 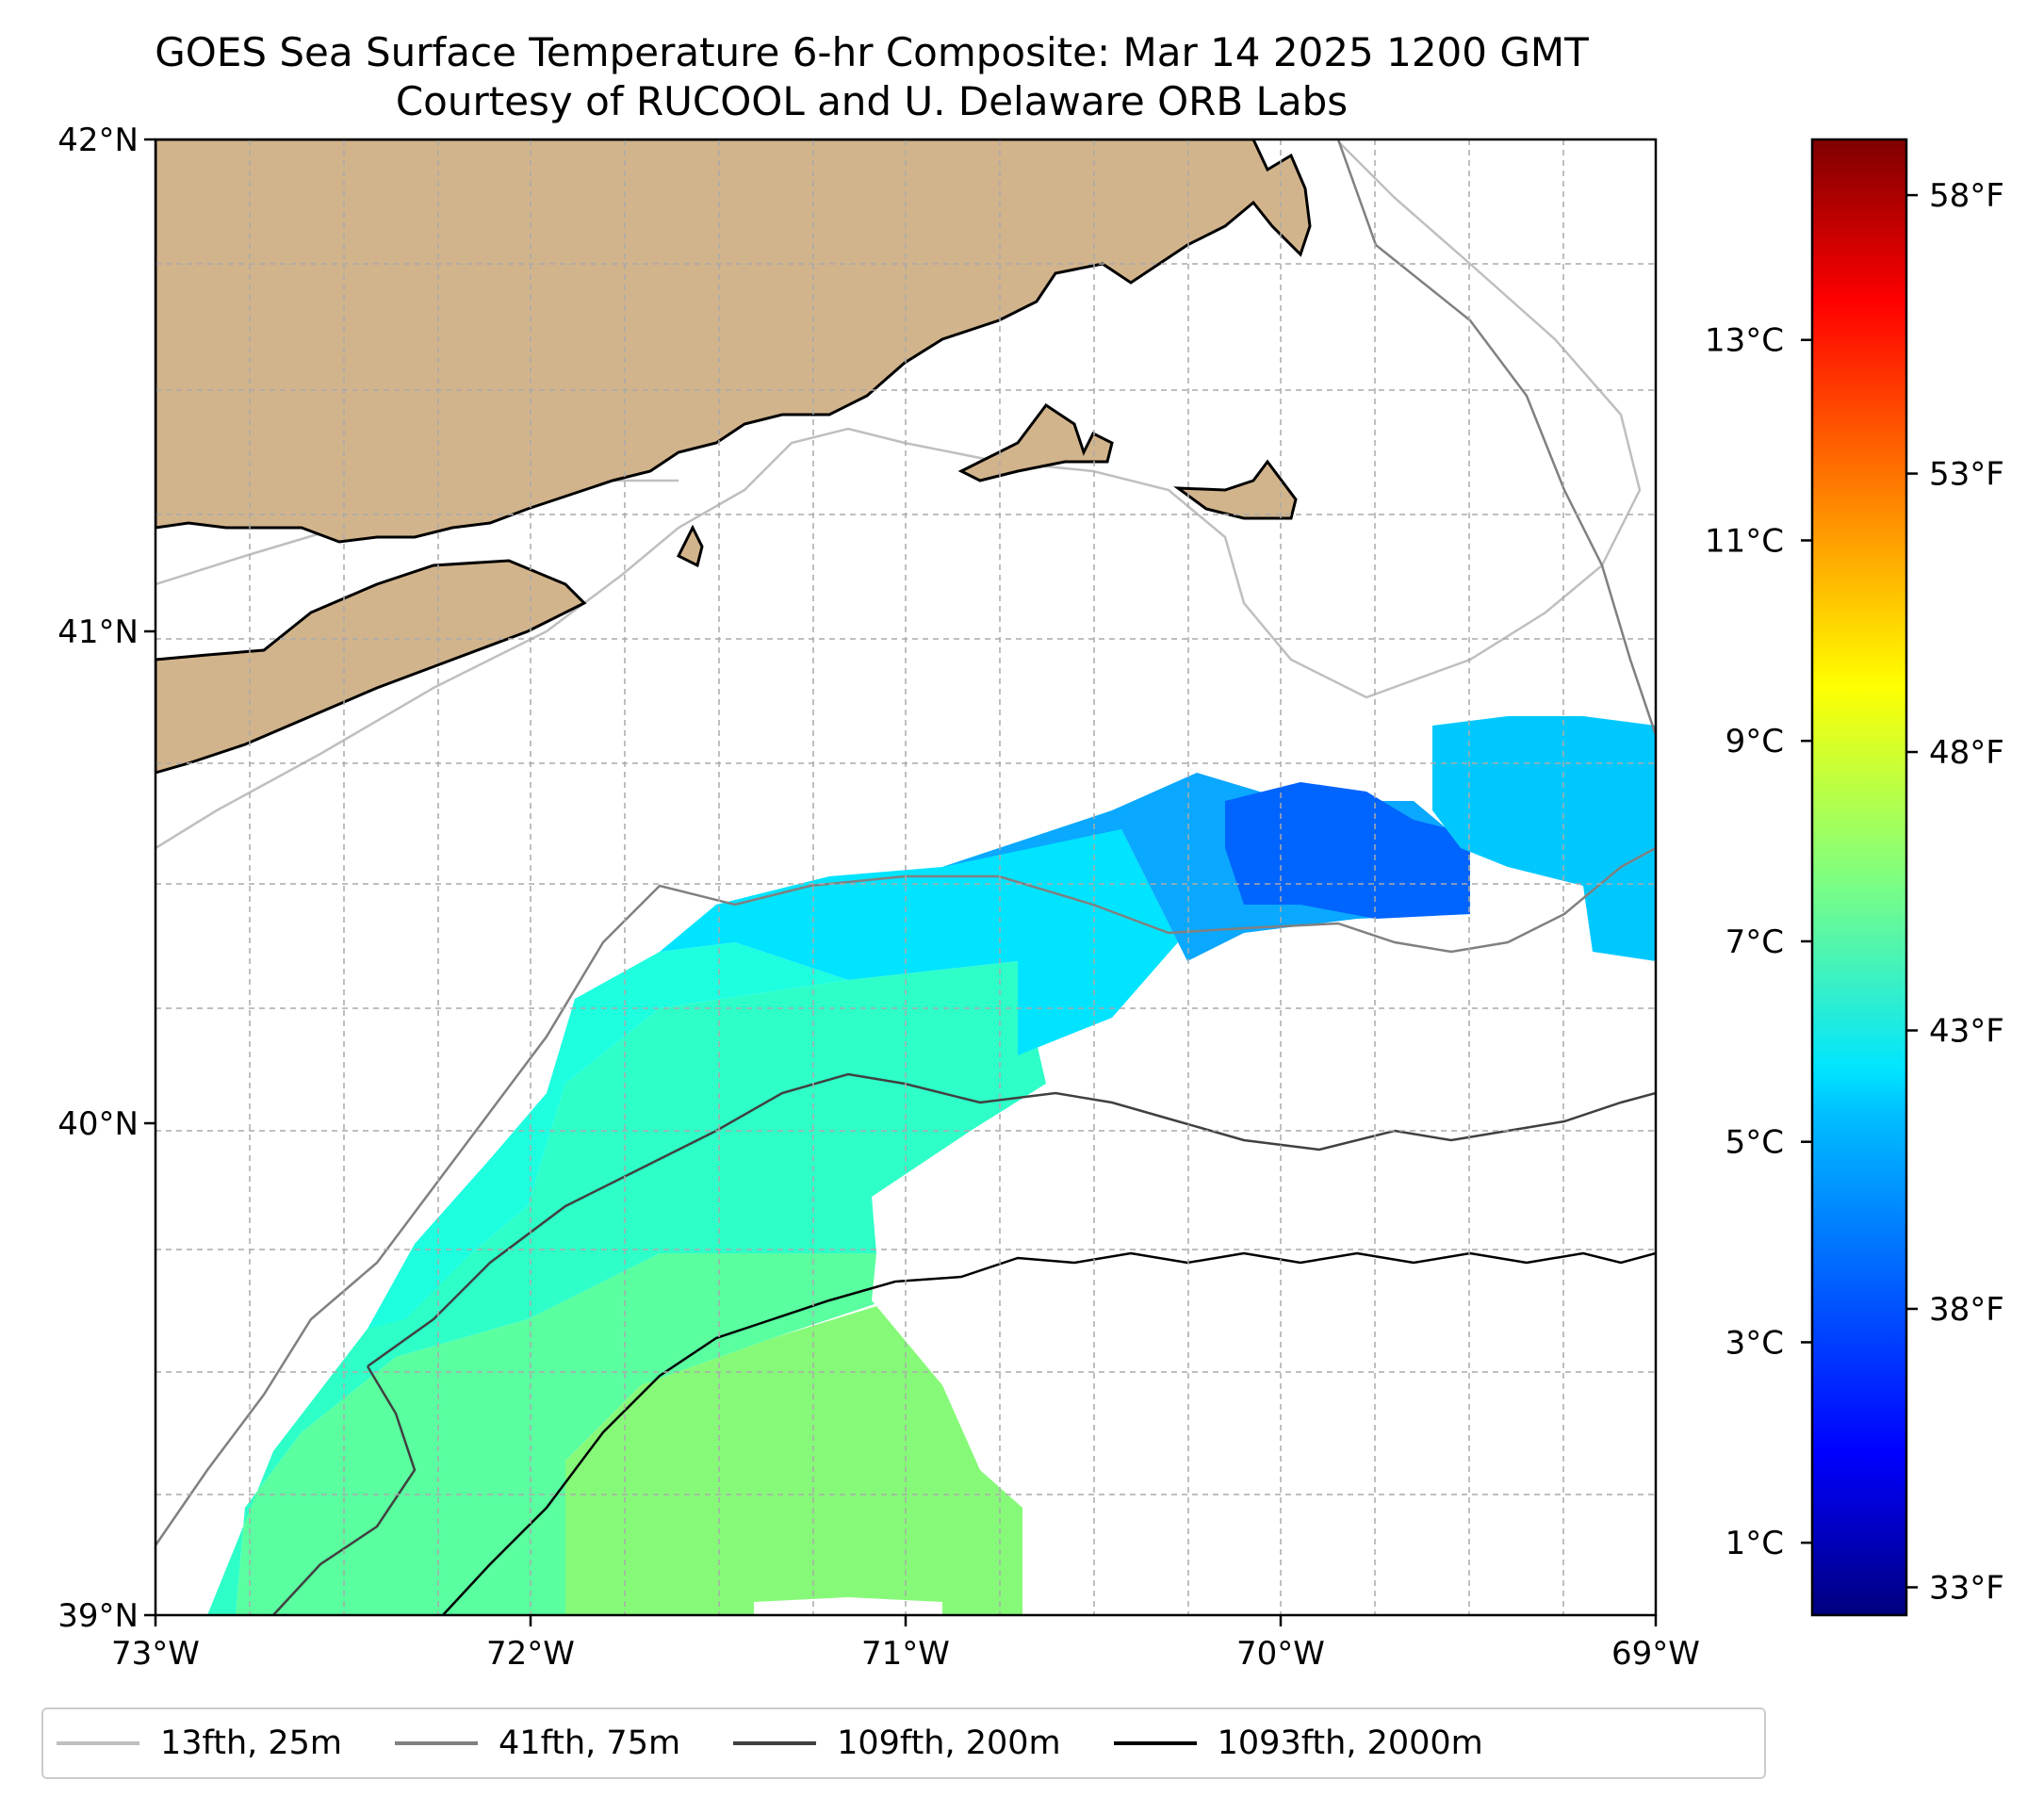 What do you see at coordinates (1350, 1743) in the screenshot?
I see `legend-label: 1093fth, 2000m` at bounding box center [1350, 1743].